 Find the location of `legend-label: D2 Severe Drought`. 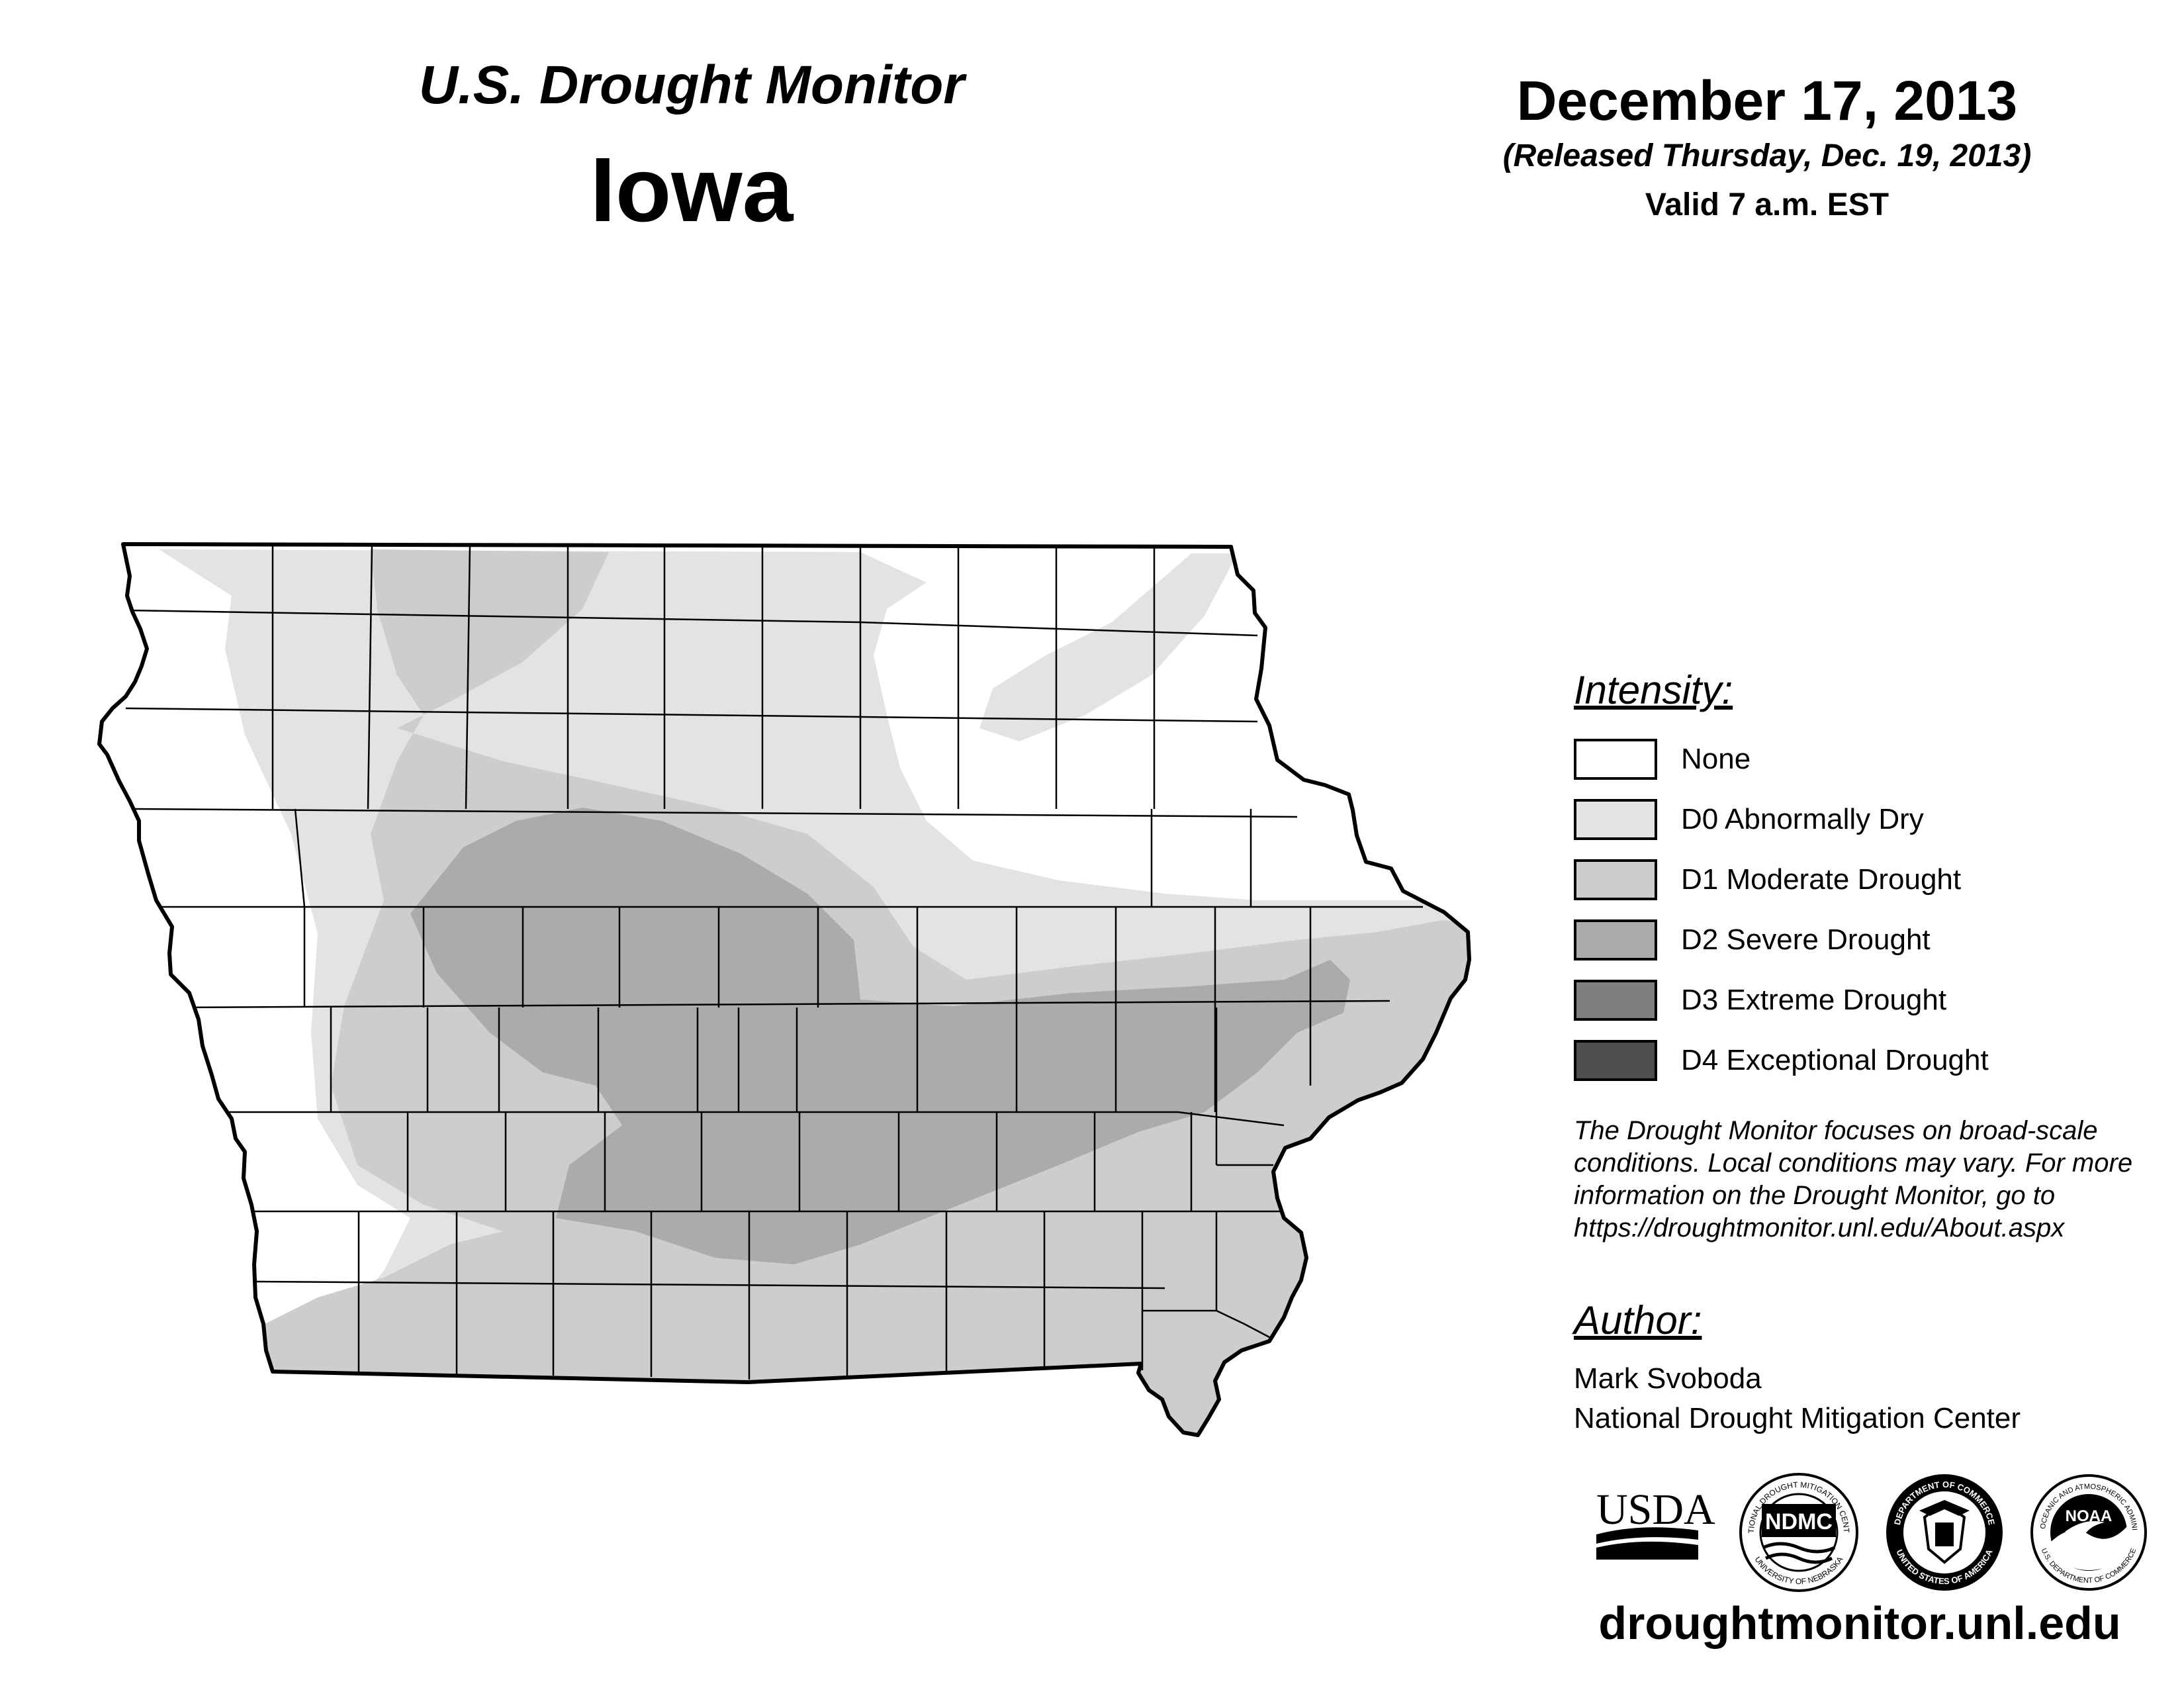

legend-label: D2 Severe Drought is located at coordinates (1806, 939).